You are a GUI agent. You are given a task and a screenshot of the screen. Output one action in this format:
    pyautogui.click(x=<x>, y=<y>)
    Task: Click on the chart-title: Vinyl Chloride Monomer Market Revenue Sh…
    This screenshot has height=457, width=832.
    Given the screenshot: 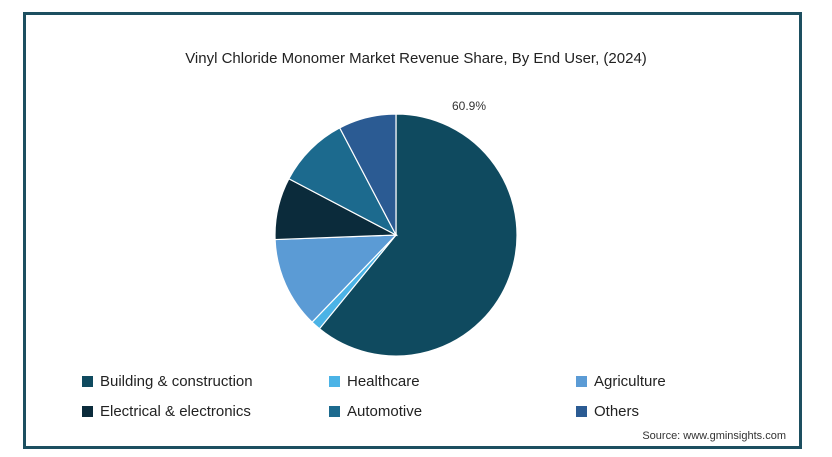 What is the action you would take?
    pyautogui.click(x=416, y=58)
    